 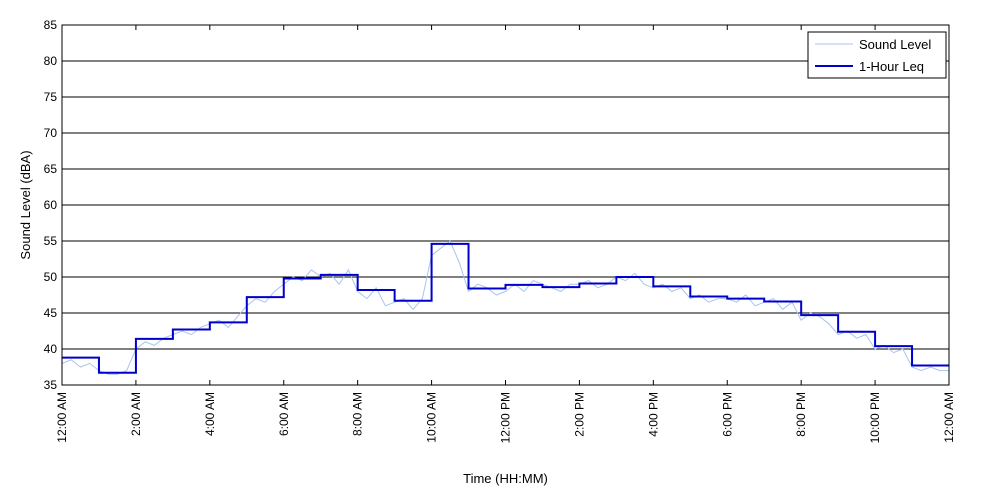 I want to click on x-tick-label: 4:00 AM, so click(x=210, y=414).